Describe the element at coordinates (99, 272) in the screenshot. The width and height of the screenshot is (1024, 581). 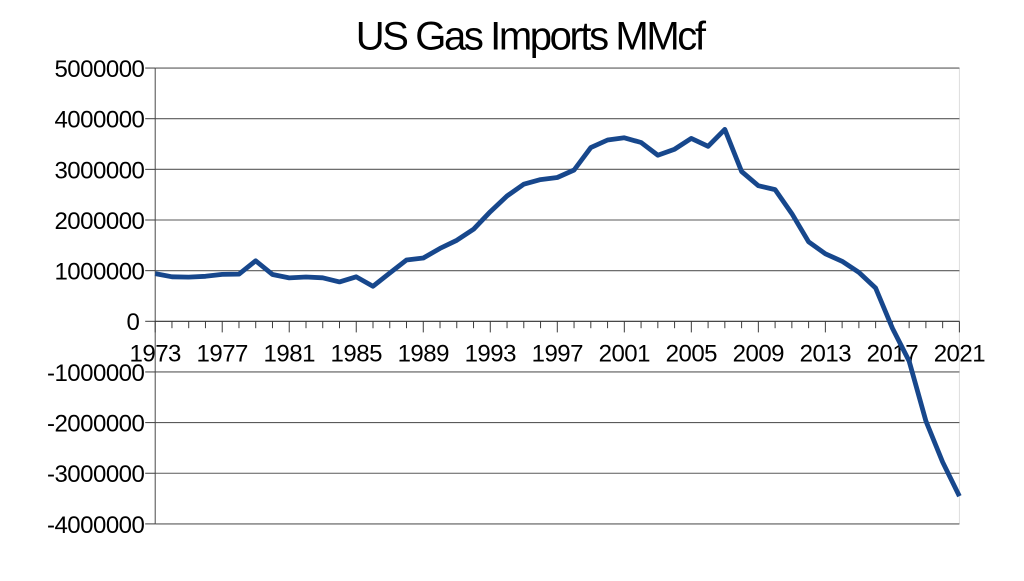
I see `svg-text: 1000000` at that location.